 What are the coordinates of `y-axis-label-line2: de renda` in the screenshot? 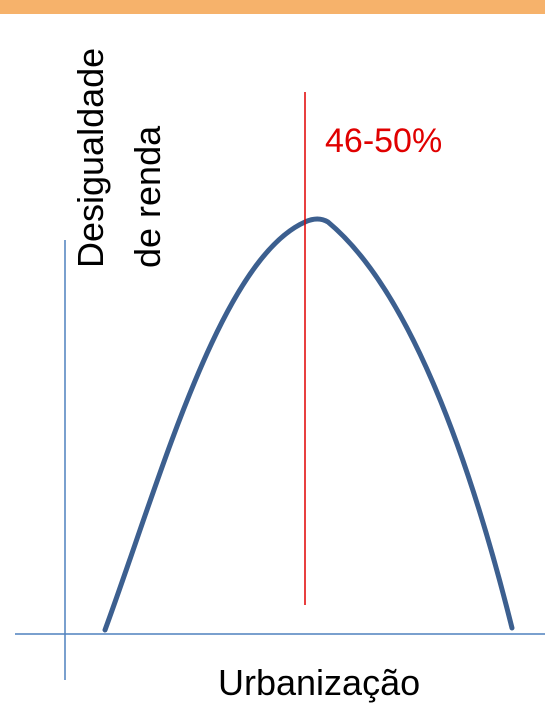 It's located at (147, 196).